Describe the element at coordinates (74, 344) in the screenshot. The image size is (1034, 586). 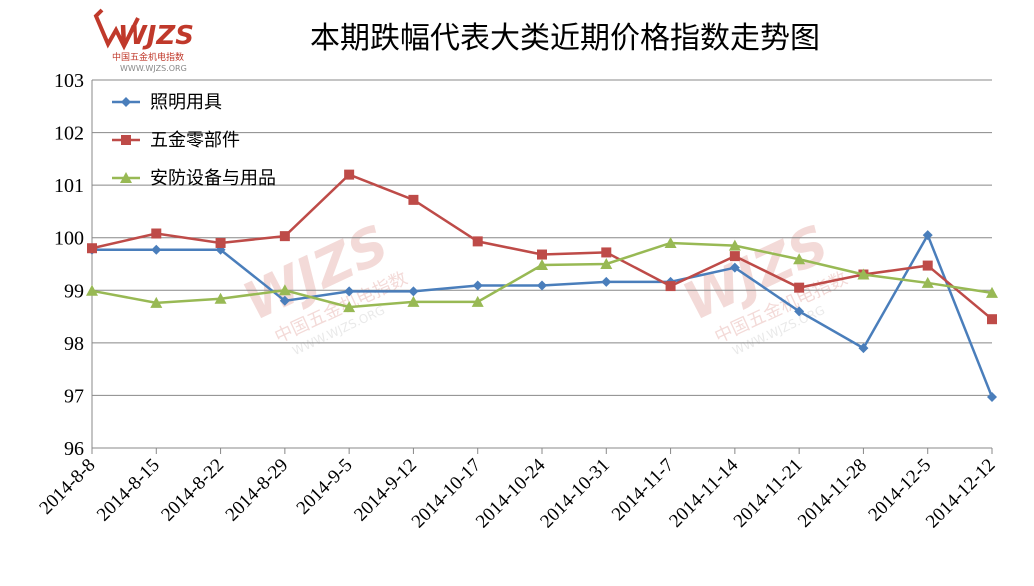
I see `y-tick-label: 98` at that location.